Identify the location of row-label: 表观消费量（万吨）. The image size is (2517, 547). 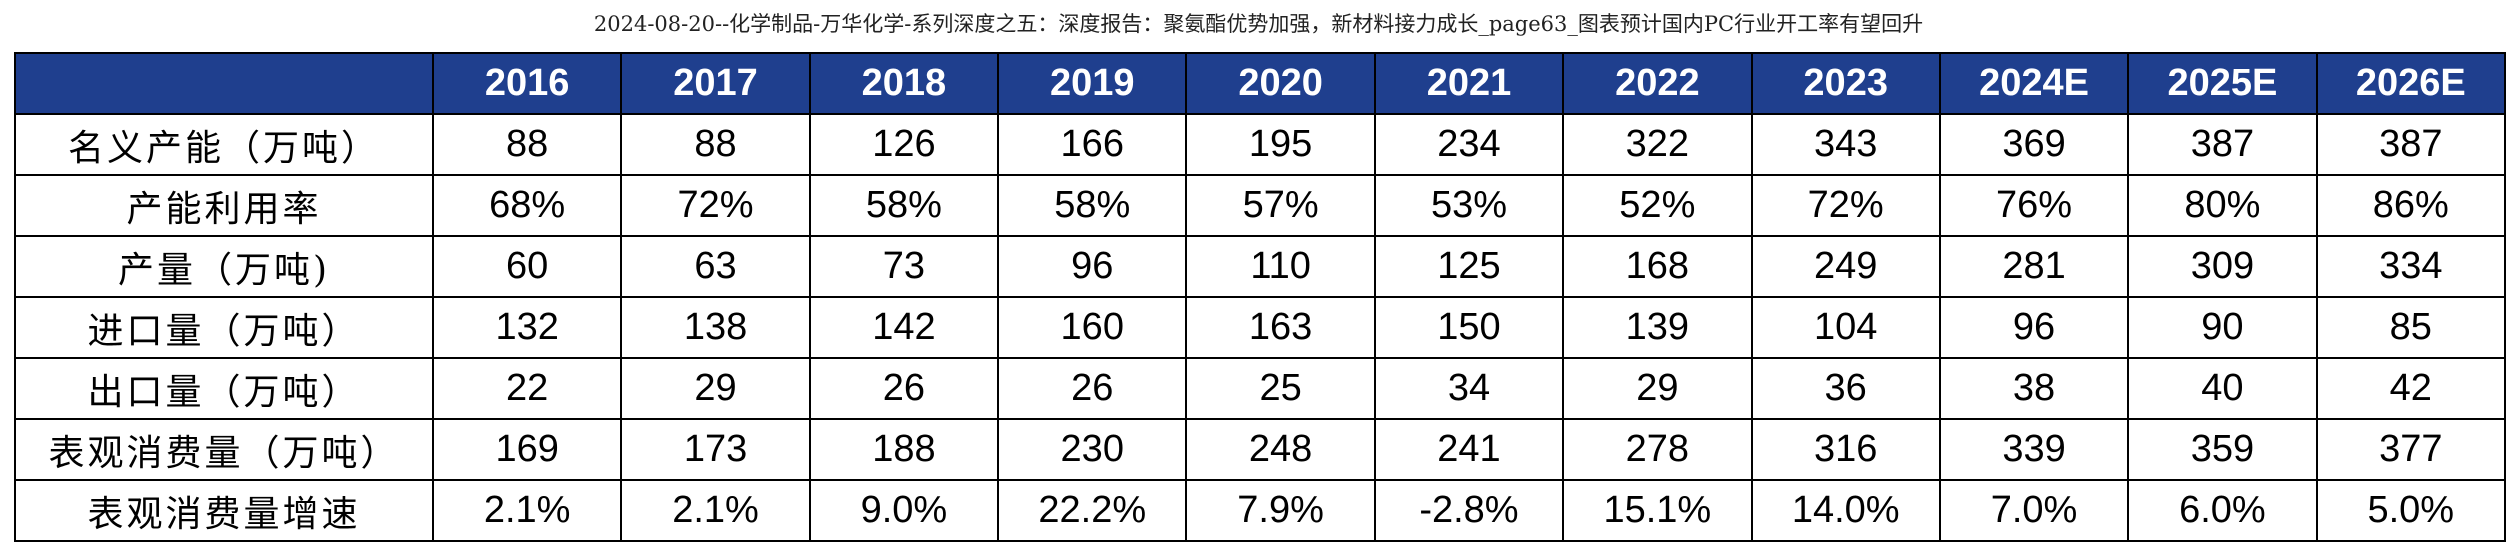
(224, 449).